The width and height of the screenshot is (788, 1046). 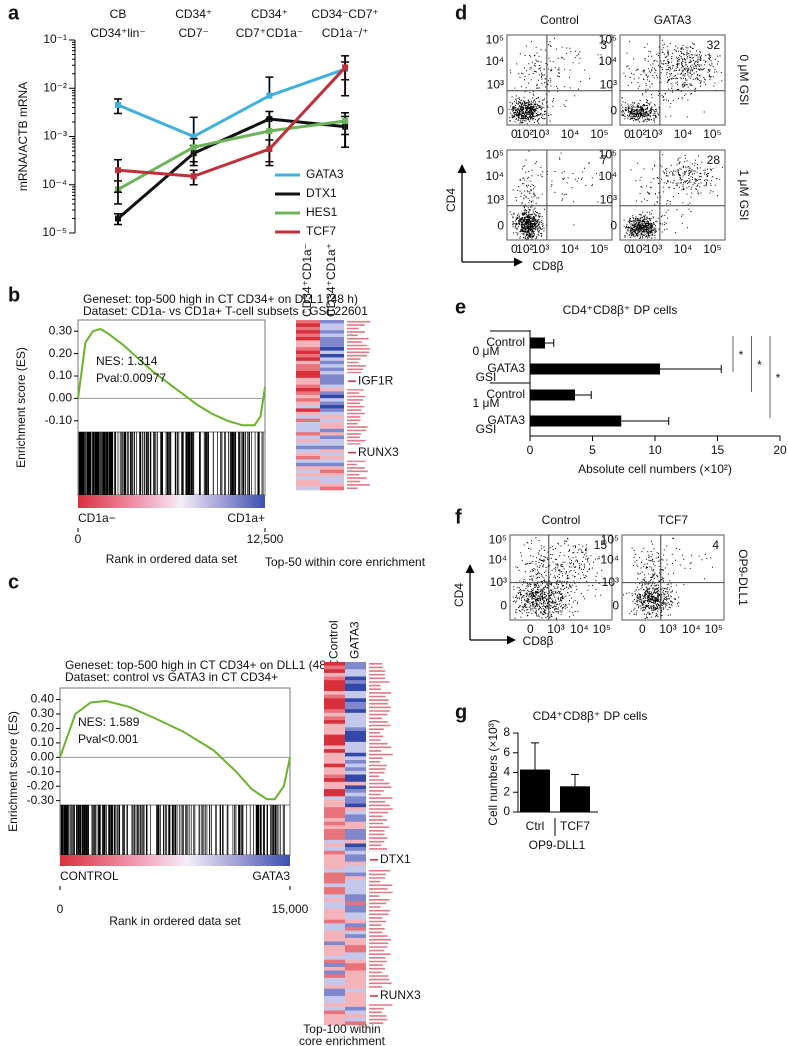 I want to click on gsea-title: Dataset: control vs GATA3 in CT CD34+, so click(x=171, y=677).